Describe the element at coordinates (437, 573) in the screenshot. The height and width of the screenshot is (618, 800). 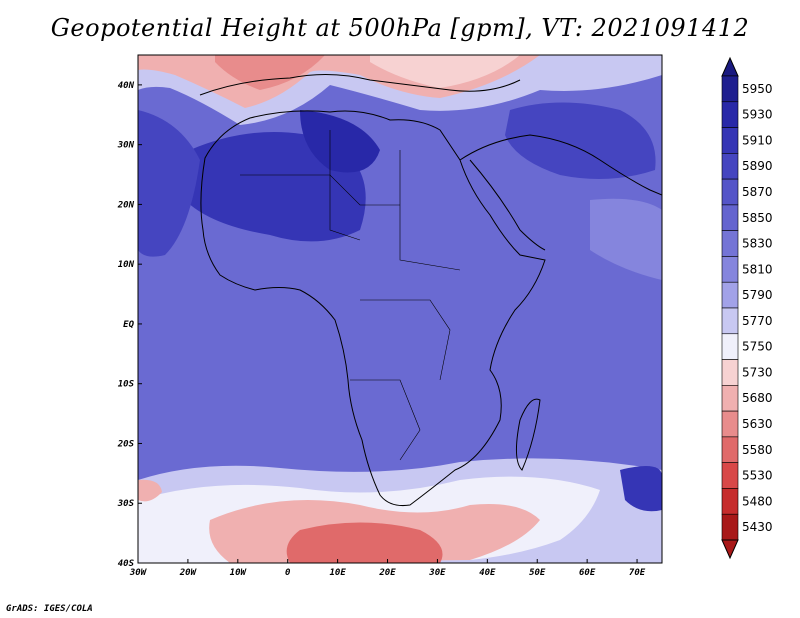
I see `lon-tick-label: 30E` at that location.